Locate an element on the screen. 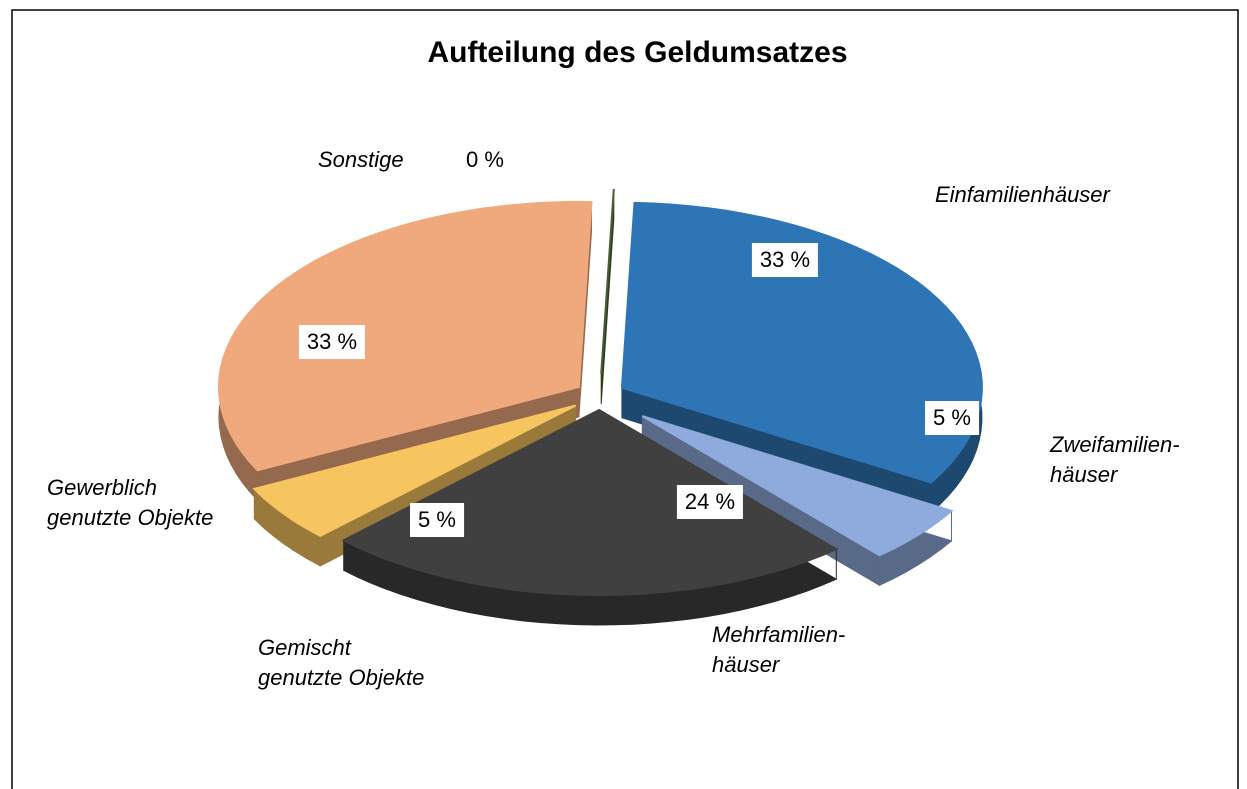  data-label: 24 % is located at coordinates (710, 502).